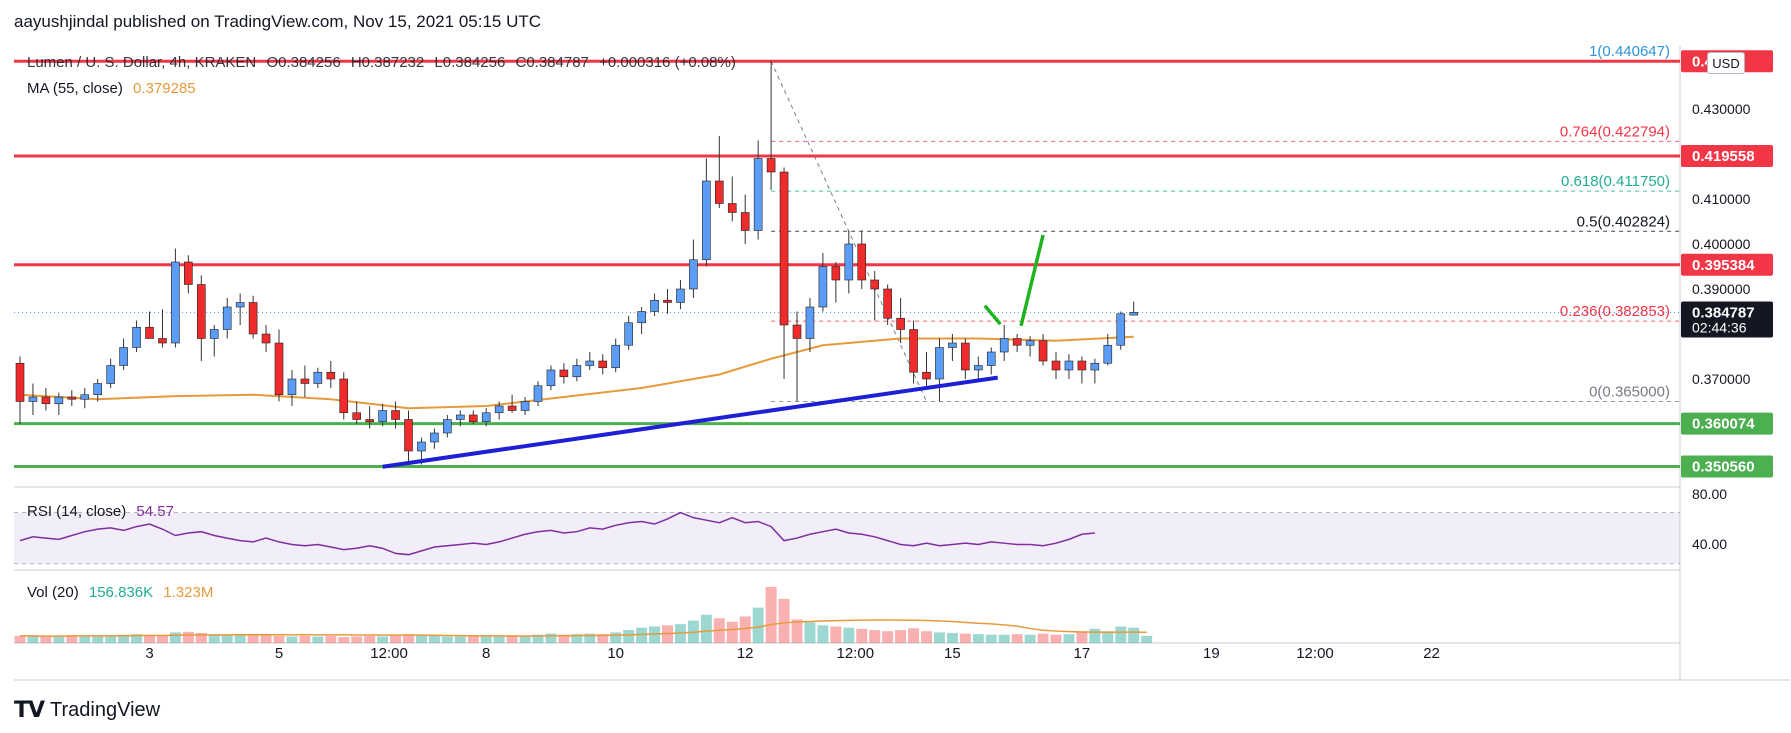 The image size is (1791, 733). I want to click on time-axis-tick-label: 12:00, so click(856, 653).